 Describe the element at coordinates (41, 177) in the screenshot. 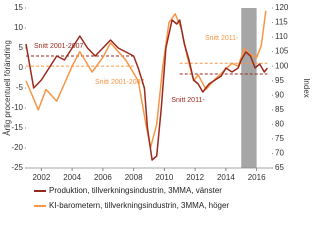

I see `x-tick-label: 2002` at that location.